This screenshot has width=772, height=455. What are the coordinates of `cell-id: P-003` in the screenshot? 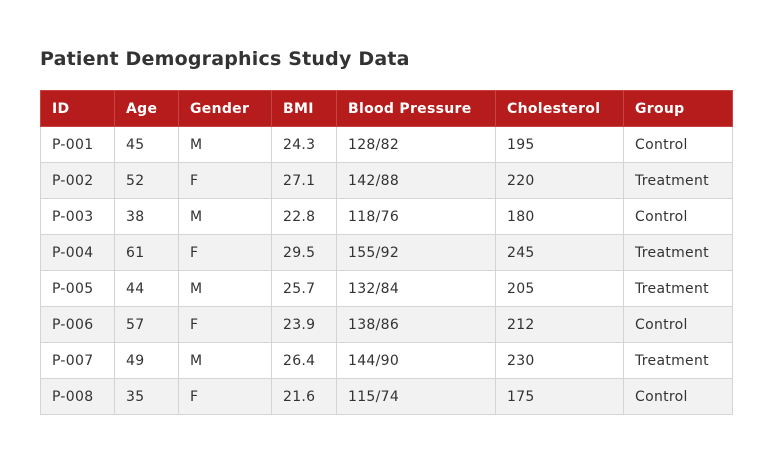 It's located at (77, 216).